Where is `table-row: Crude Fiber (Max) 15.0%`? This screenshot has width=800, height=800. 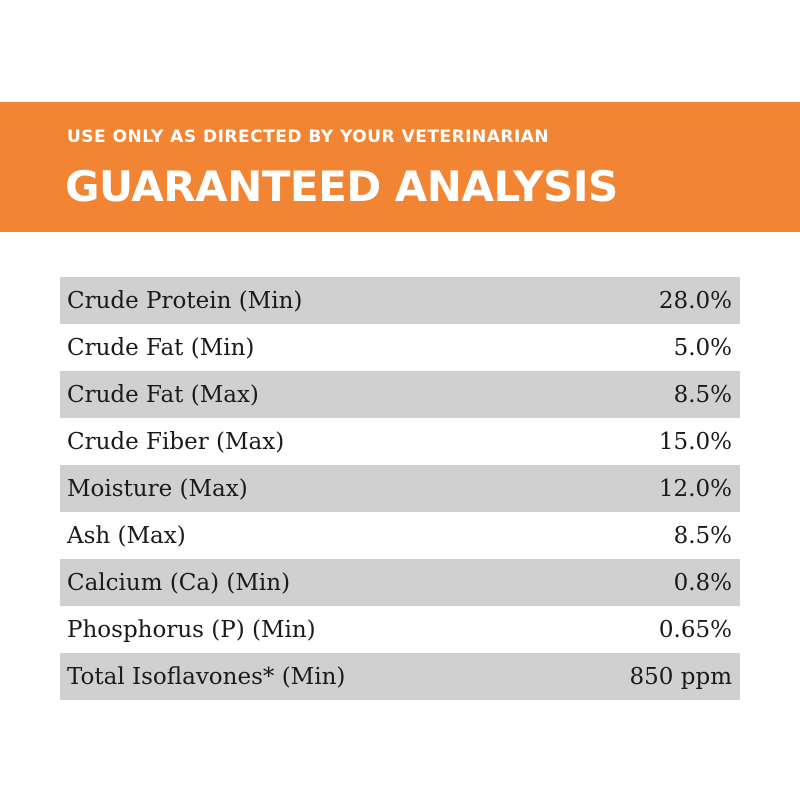
table-row: Crude Fiber (Max) 15.0% is located at coordinates (400, 441).